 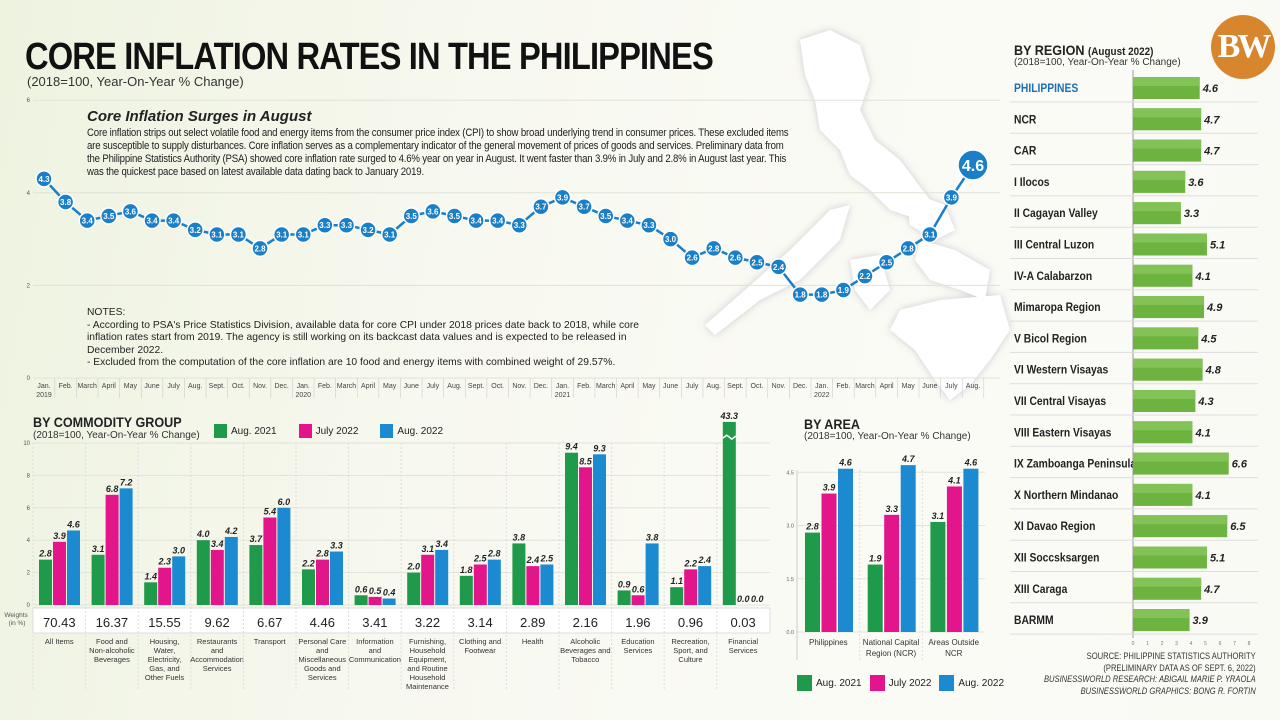 I want to click on data-label: 1.8, so click(x=822, y=295).